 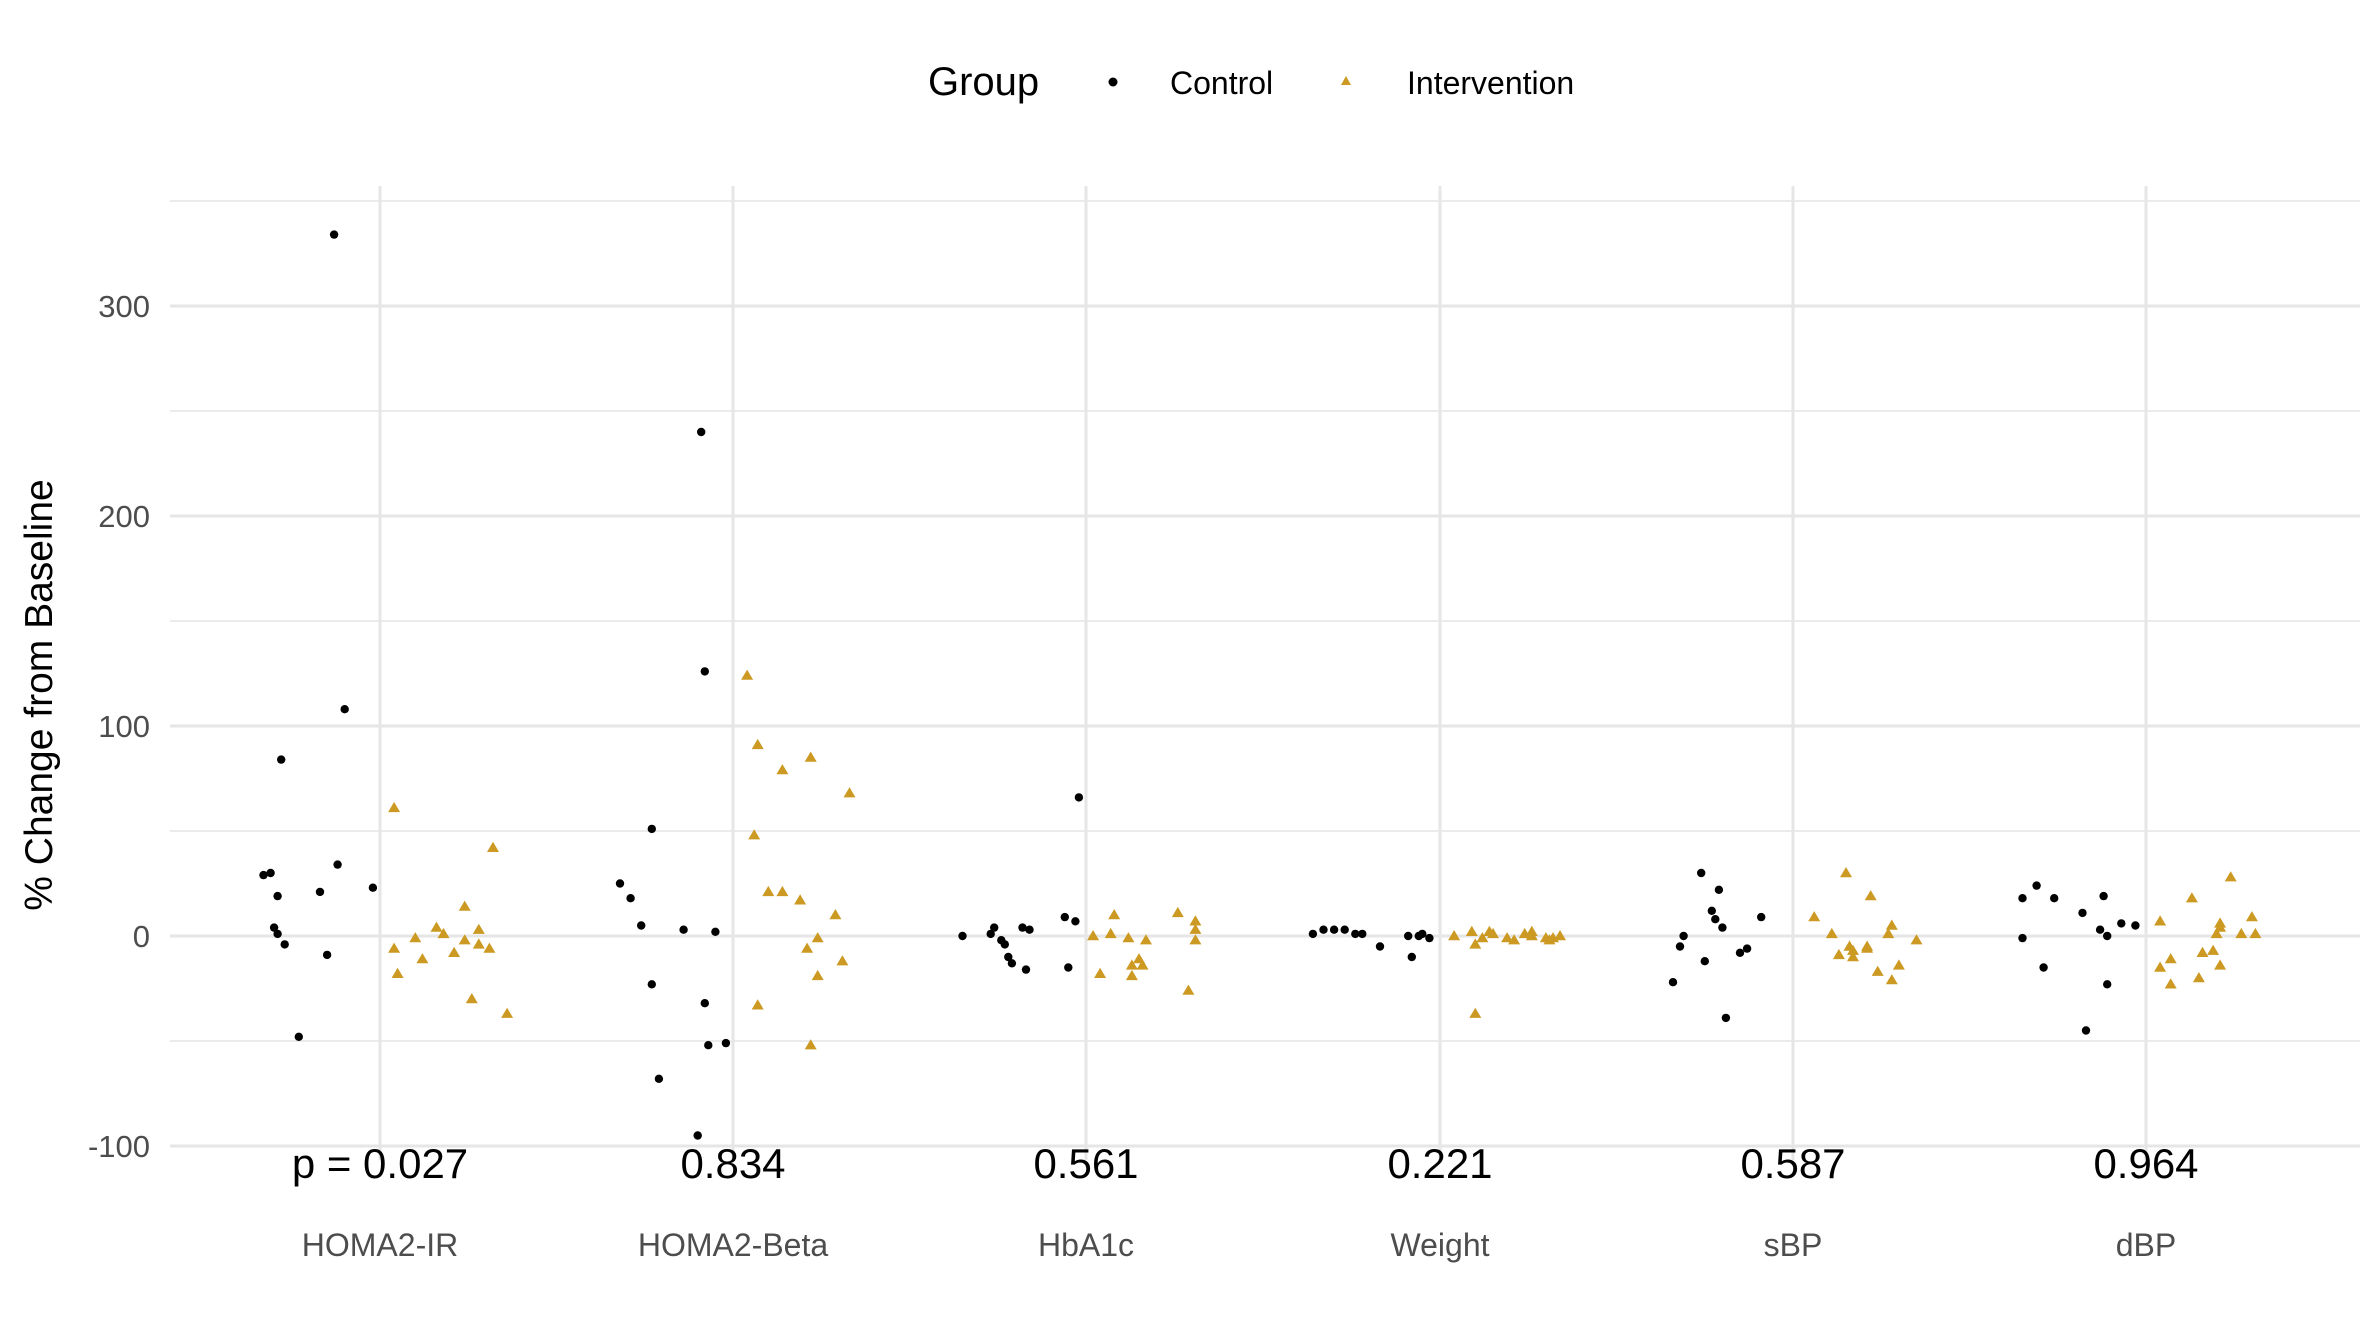 What do you see at coordinates (1793, 1245) in the screenshot?
I see `x-tick-label-sbp: sBP` at bounding box center [1793, 1245].